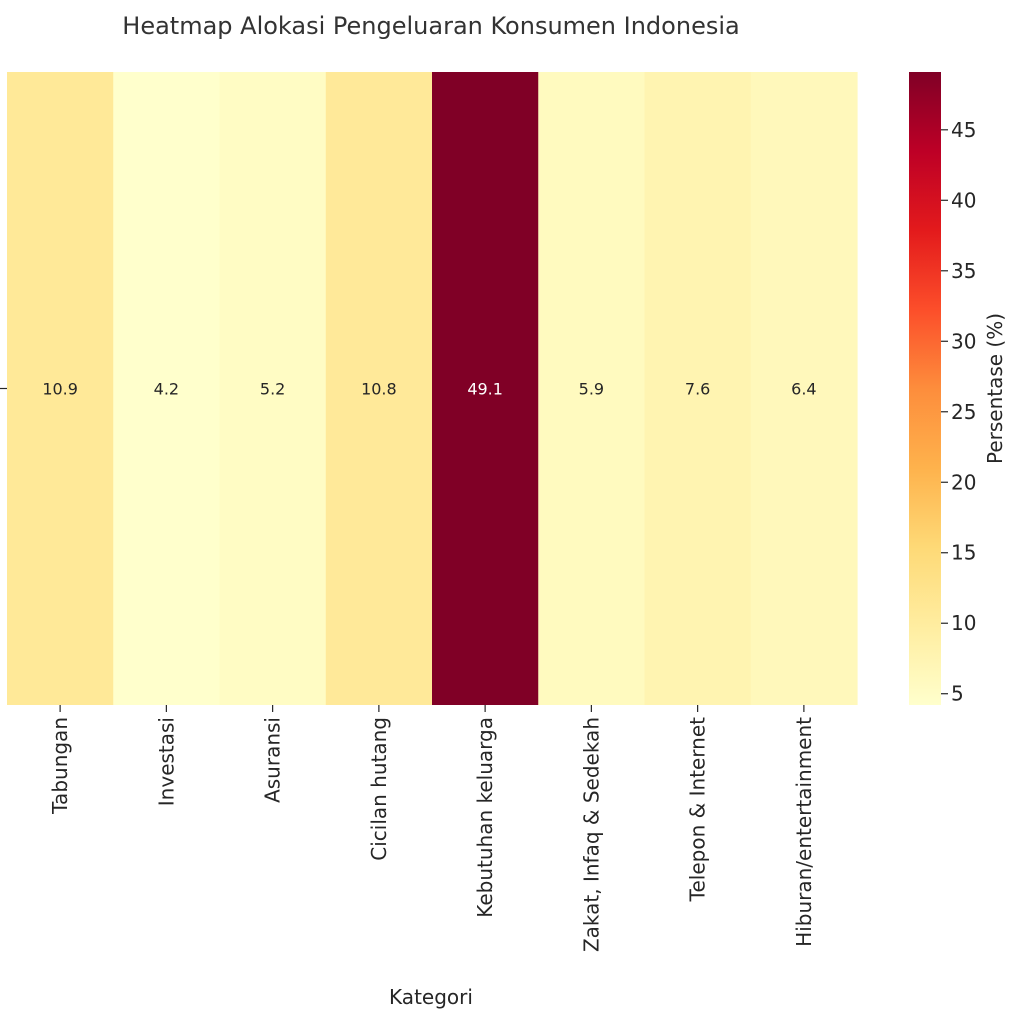  What do you see at coordinates (804, 832) in the screenshot?
I see `x-tick-label: Hiburan/entertainment` at bounding box center [804, 832].